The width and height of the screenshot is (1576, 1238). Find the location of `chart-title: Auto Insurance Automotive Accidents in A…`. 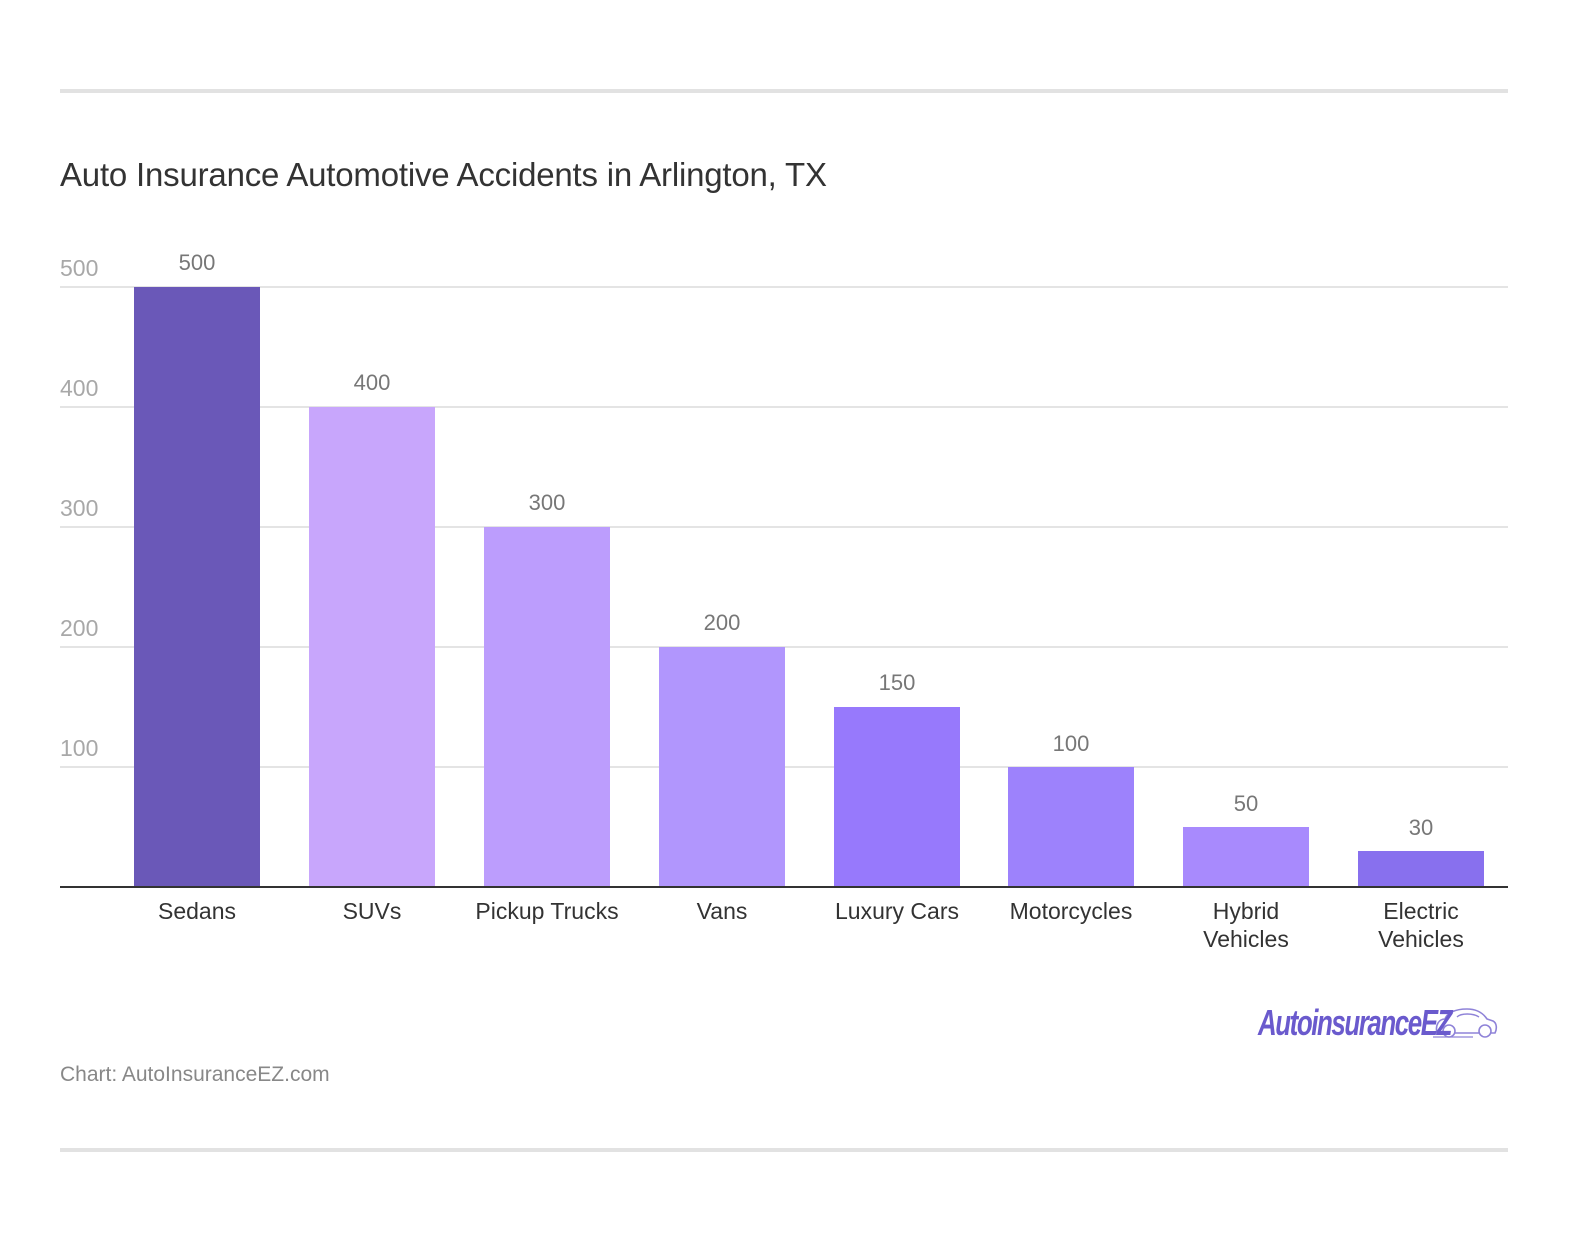

chart-title: Auto Insurance Automotive Accidents in A… is located at coordinates (443, 174).